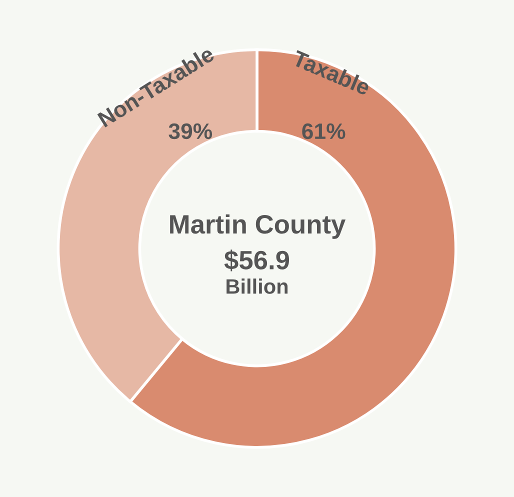 The height and width of the screenshot is (497, 514). Describe the element at coordinates (257, 261) in the screenshot. I see `text: $56.9` at that location.